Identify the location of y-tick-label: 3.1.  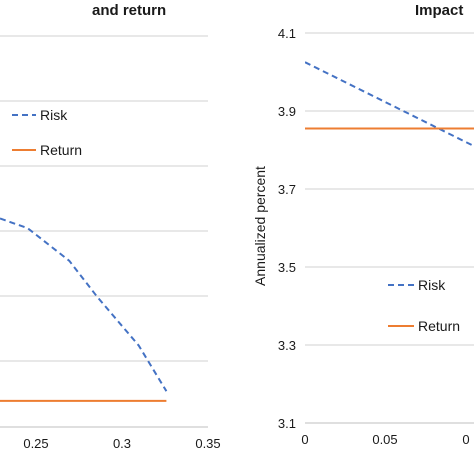
(287, 423).